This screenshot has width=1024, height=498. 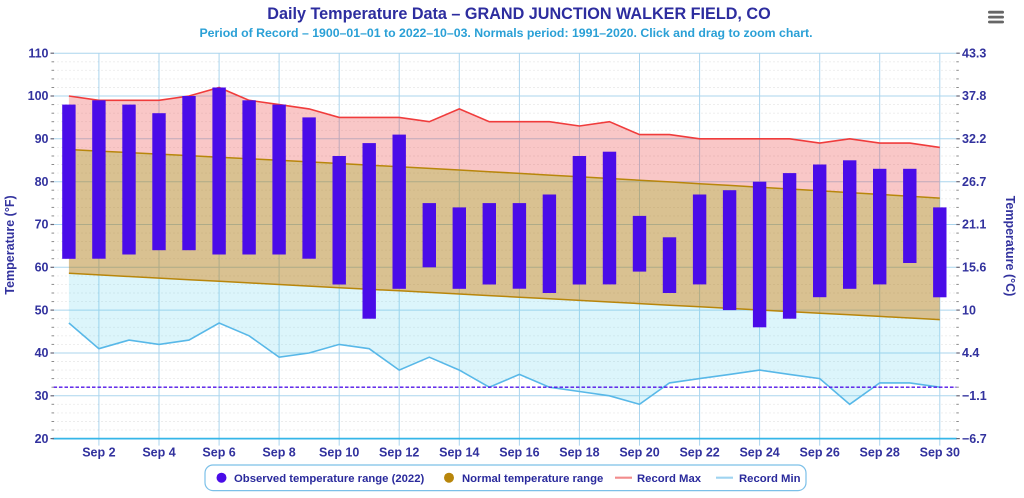 I want to click on svg-text: Sep 18, so click(x=579, y=453).